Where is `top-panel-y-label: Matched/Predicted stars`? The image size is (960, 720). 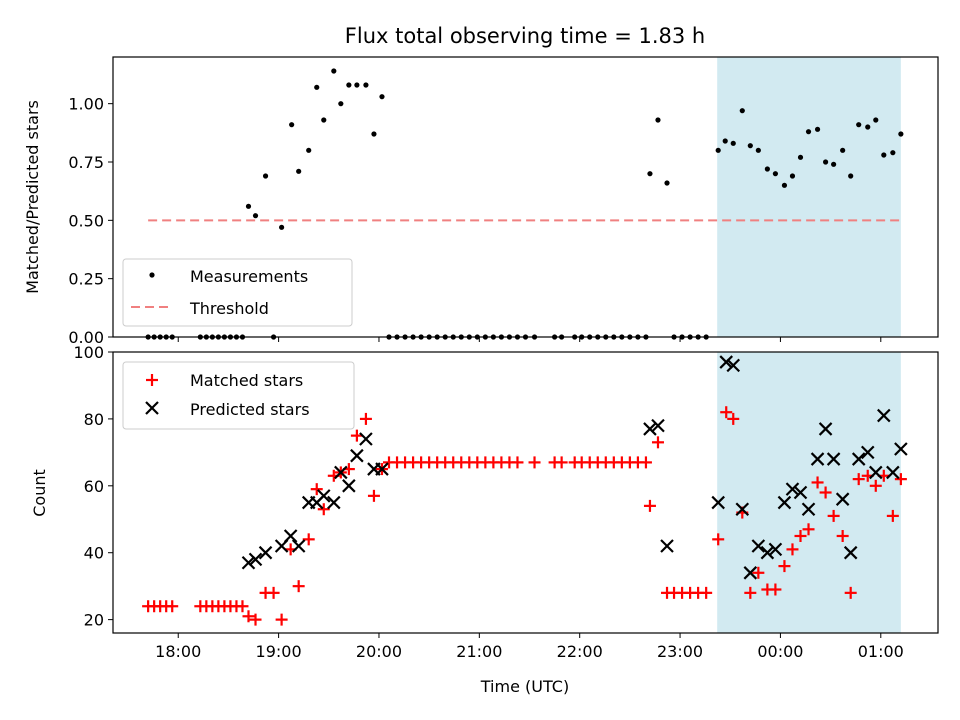
top-panel-y-label: Matched/Predicted stars is located at coordinates (32, 197).